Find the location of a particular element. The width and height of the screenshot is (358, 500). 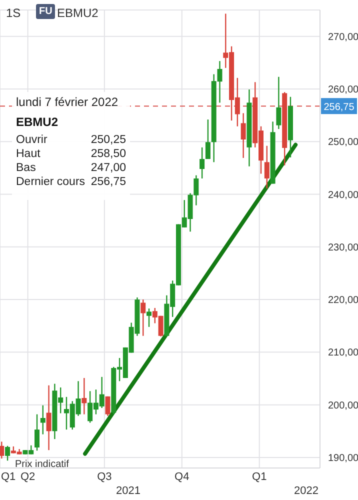

y-tick-label: 240,00 is located at coordinates (343, 195).